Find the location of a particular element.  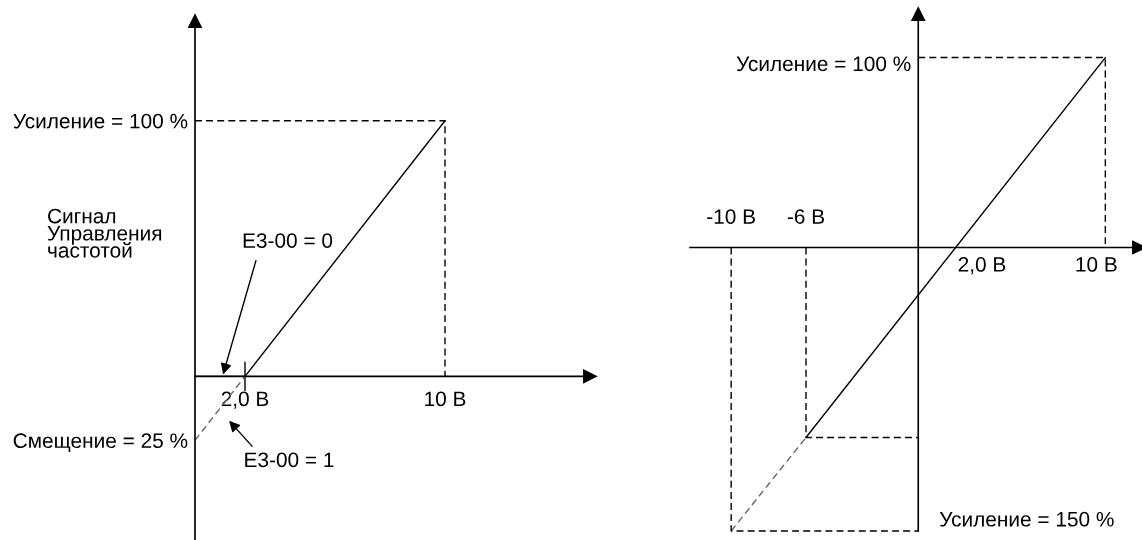

annotation: Усиление = 100 % is located at coordinates (823, 64).